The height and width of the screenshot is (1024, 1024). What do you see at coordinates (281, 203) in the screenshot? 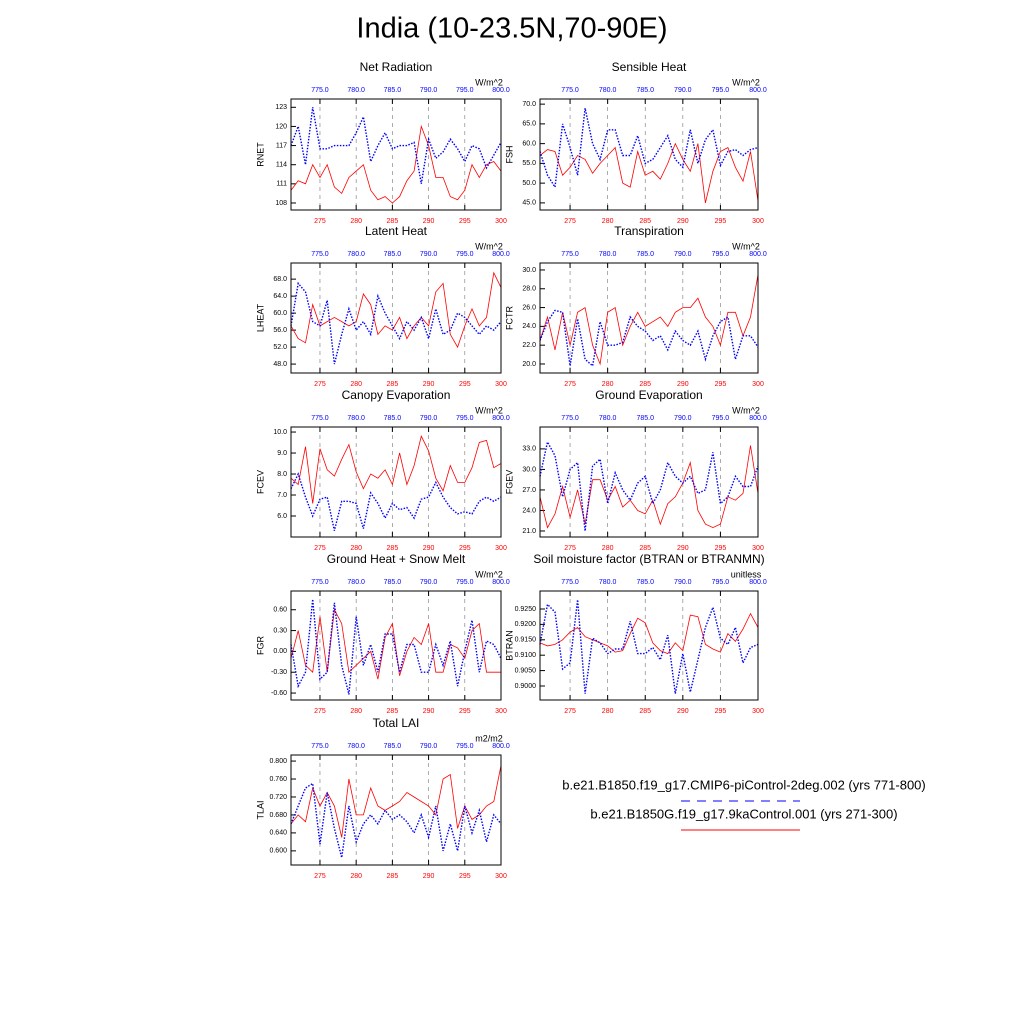
I see `y-tick-label: 108` at bounding box center [281, 203].